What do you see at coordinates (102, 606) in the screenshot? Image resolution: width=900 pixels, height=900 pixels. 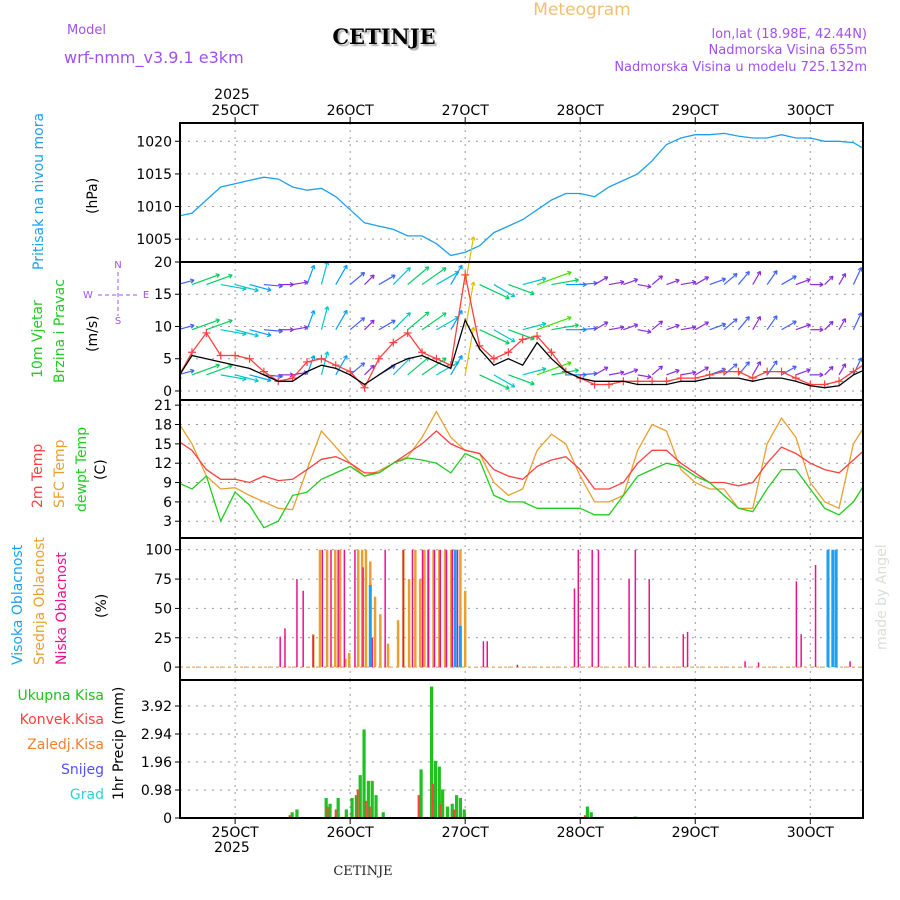 I see `cloud-unit: (%)` at bounding box center [102, 606].